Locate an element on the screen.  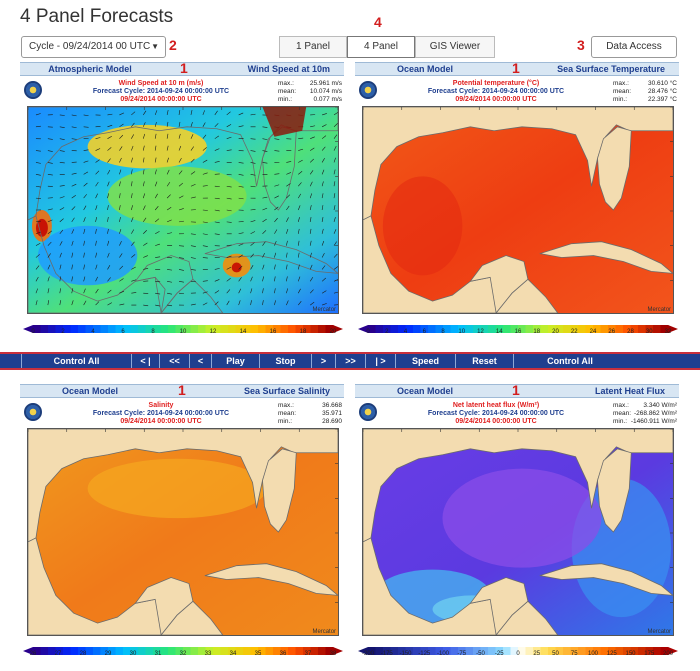
colorbar-tick-label: 22 is located at coordinates (574, 332).